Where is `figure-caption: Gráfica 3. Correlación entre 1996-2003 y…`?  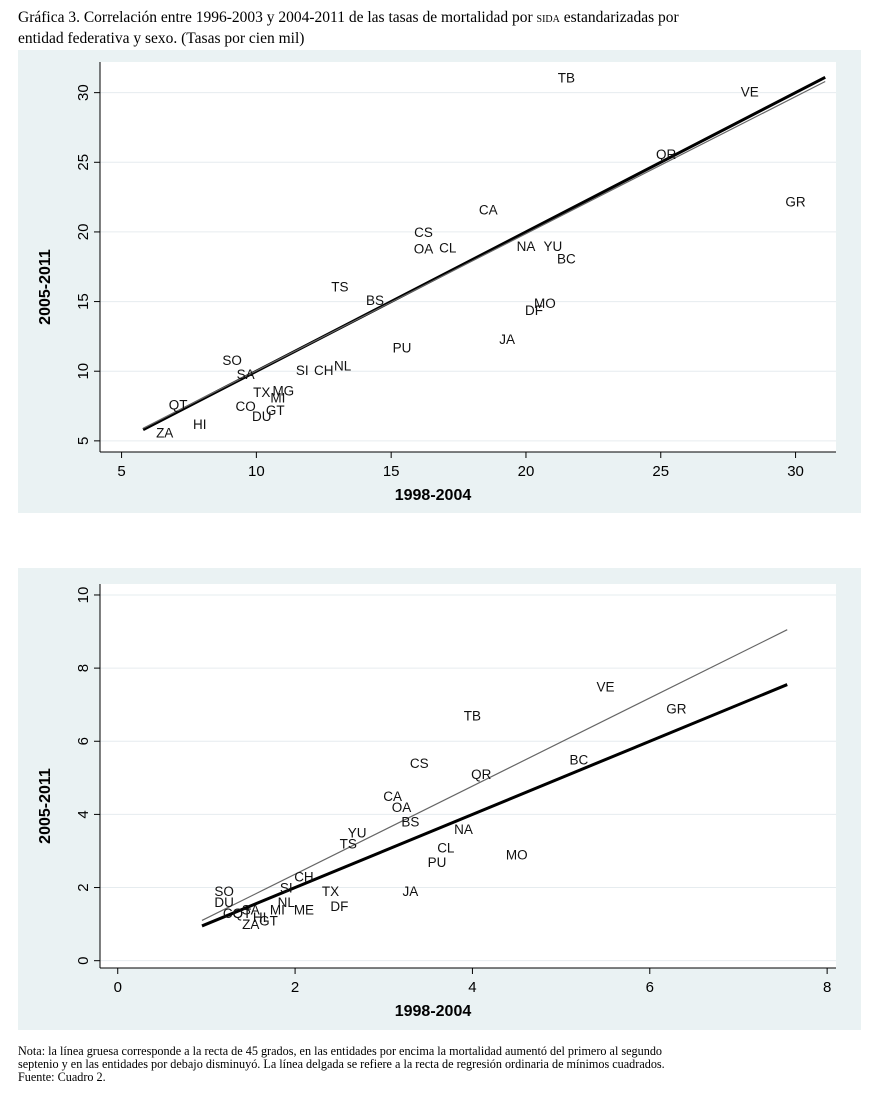 figure-caption: Gráfica 3. Correlación entre 1996-2003 y… is located at coordinates (443, 28).